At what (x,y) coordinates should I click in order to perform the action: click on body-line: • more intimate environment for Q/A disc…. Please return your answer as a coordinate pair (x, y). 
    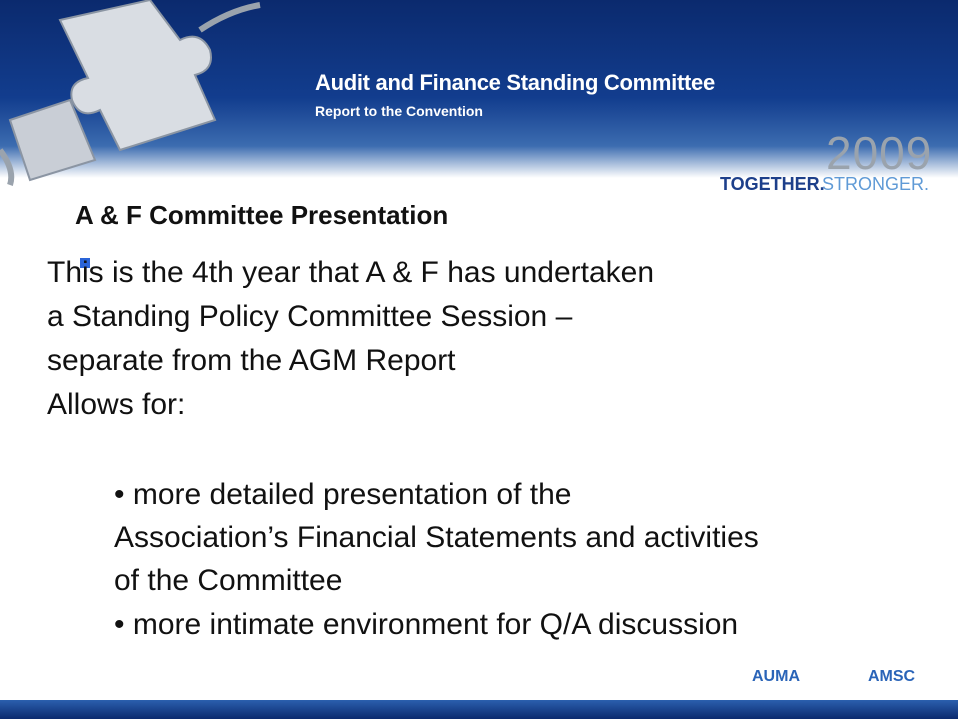
    Looking at the image, I should click on (426, 624).